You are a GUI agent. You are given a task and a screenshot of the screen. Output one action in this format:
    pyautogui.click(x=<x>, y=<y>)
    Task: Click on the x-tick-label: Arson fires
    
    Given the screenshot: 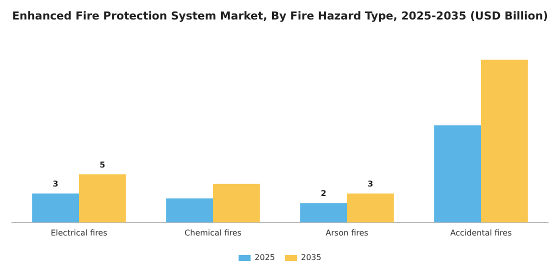 What is the action you would take?
    pyautogui.click(x=347, y=233)
    